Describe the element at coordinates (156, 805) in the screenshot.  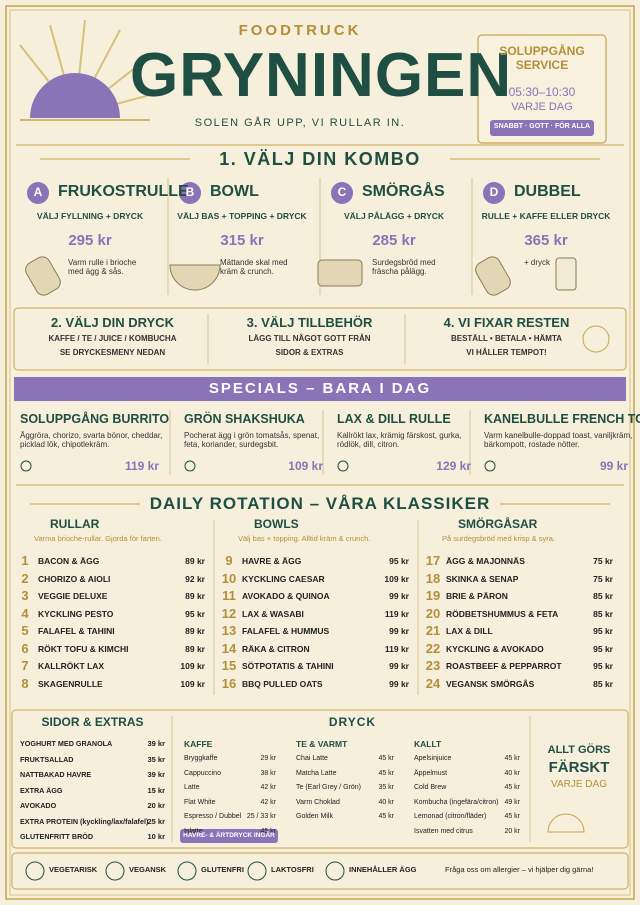
I see `side-price: 20 kr` at that location.